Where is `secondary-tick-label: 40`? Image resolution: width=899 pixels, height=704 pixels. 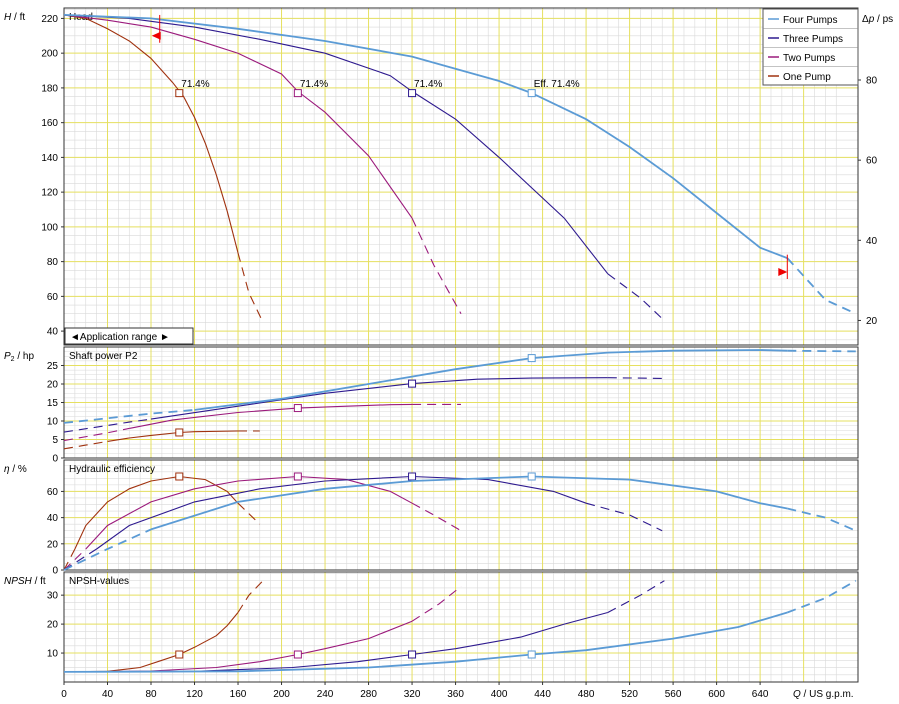 secondary-tick-label: 40 is located at coordinates (872, 241).